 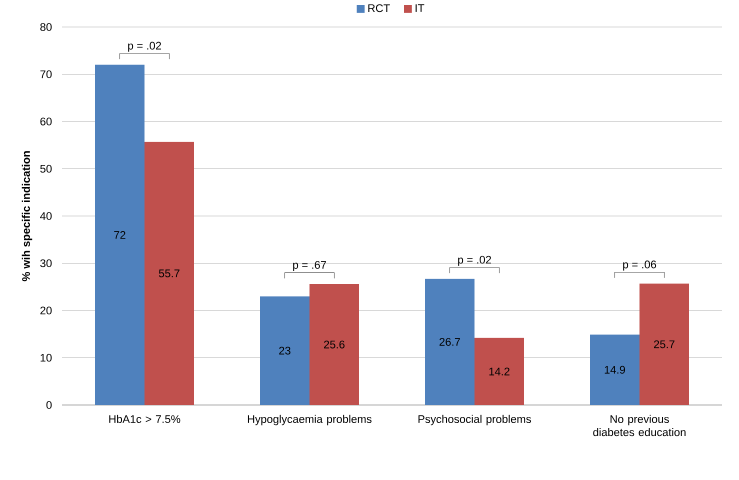 I want to click on data-label: 14.2, so click(x=499, y=372).